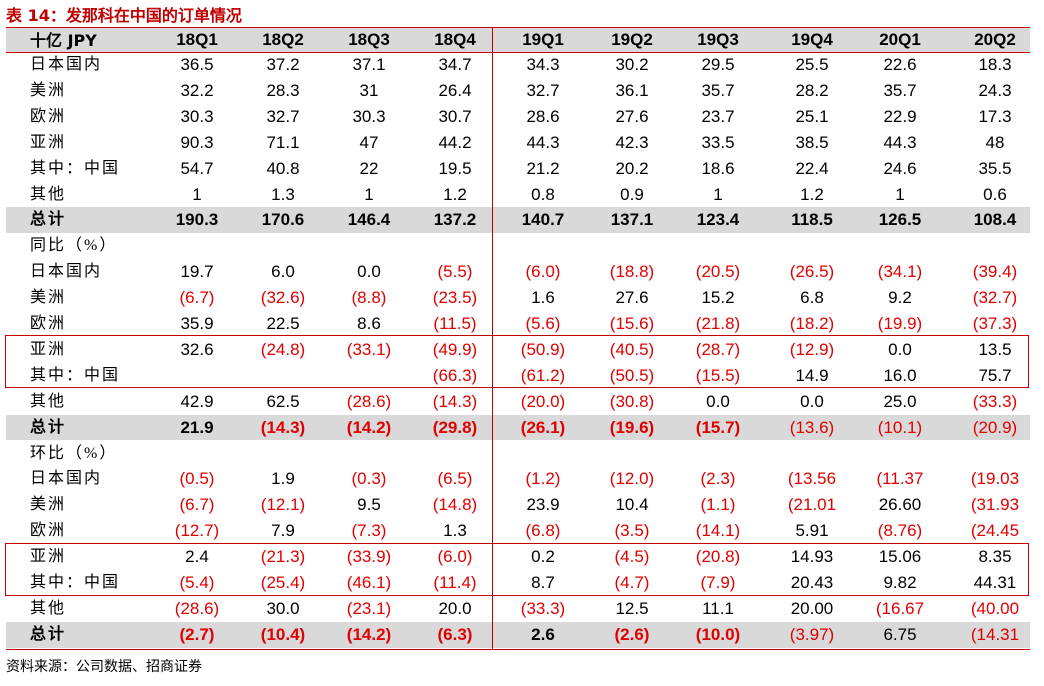 This screenshot has height=686, width=1044. Describe the element at coordinates (369, 298) in the screenshot. I see `table-cell: (8.8)` at that location.